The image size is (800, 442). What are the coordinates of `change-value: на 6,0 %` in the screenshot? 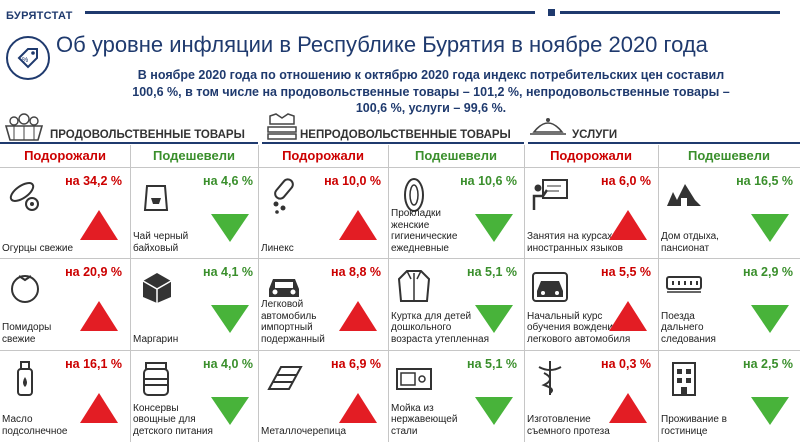 It's located at (626, 181).